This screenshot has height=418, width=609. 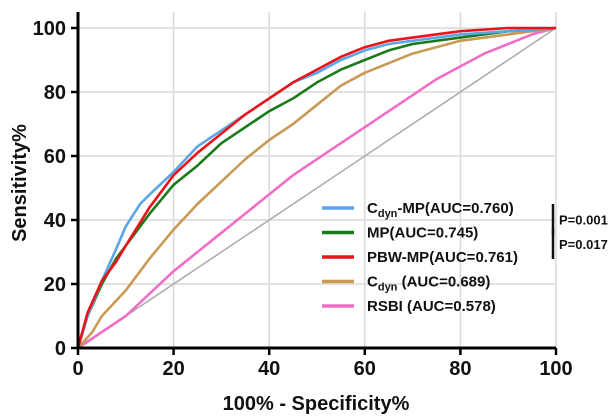 What do you see at coordinates (431, 306) in the screenshot?
I see `legend-label-5: RSBI (AUC=0.578)` at bounding box center [431, 306].